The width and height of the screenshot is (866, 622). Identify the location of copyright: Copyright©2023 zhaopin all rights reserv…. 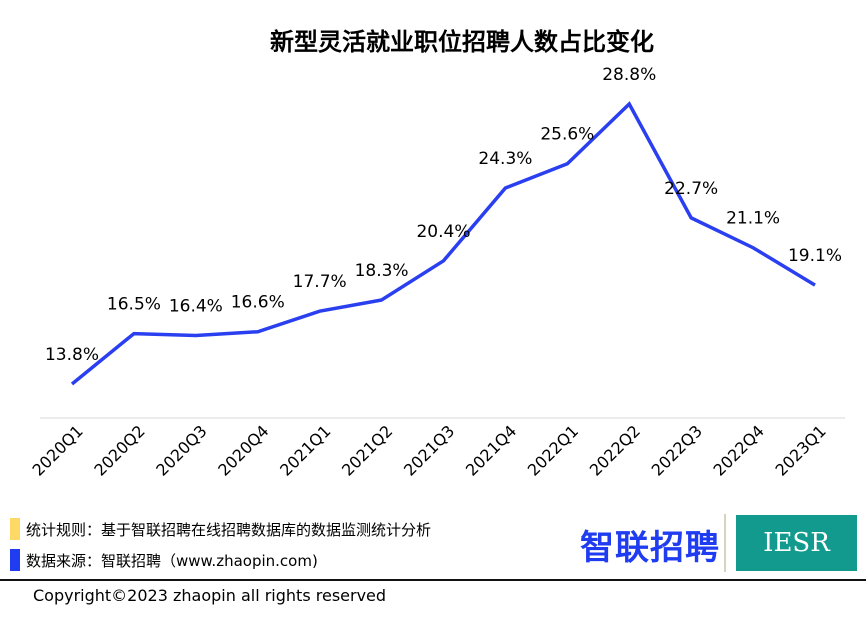
(210, 595).